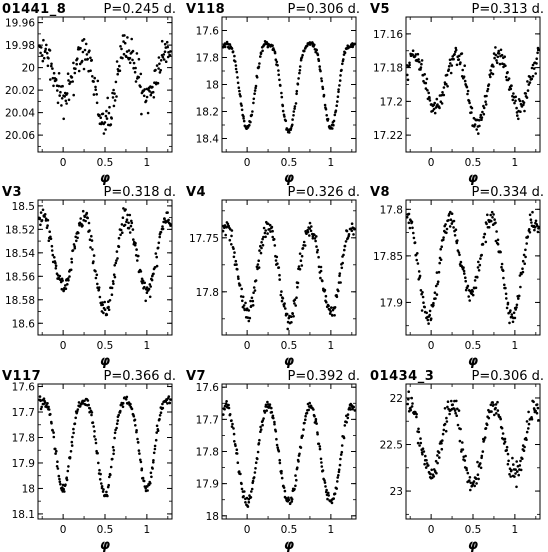 The width and height of the screenshot is (548, 552). Describe the element at coordinates (388, 35) in the screenshot. I see `y-tick-label: 17.16` at that location.